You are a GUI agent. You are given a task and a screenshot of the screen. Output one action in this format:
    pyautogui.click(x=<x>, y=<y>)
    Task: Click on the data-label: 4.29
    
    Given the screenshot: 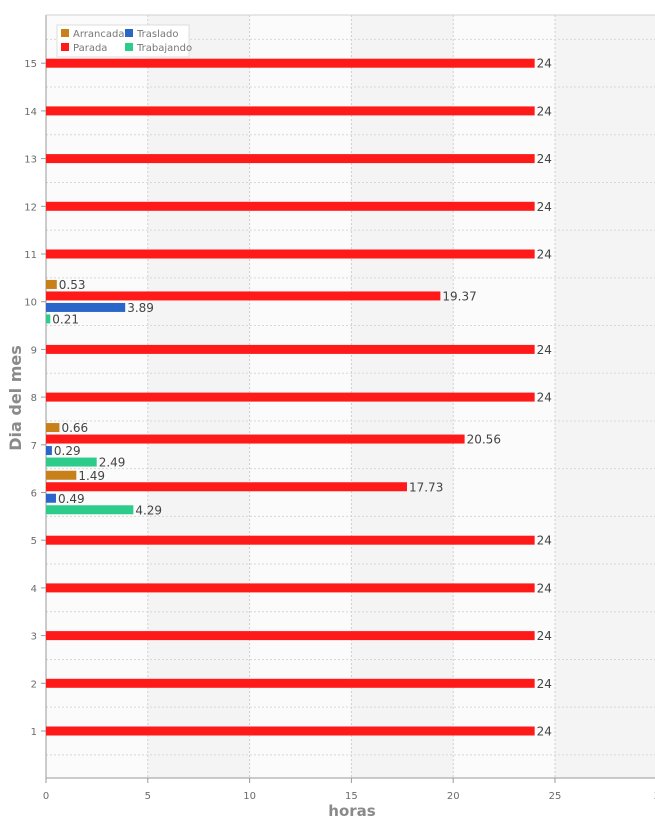 What is the action you would take?
    pyautogui.click(x=148, y=510)
    